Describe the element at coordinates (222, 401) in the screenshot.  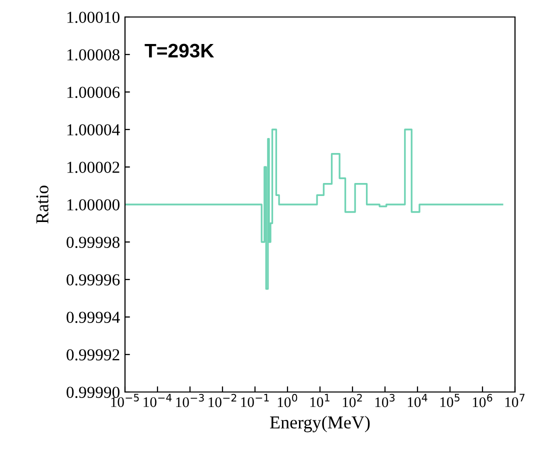
I see `x-tick-label: 10$^{−2}$` at that location.